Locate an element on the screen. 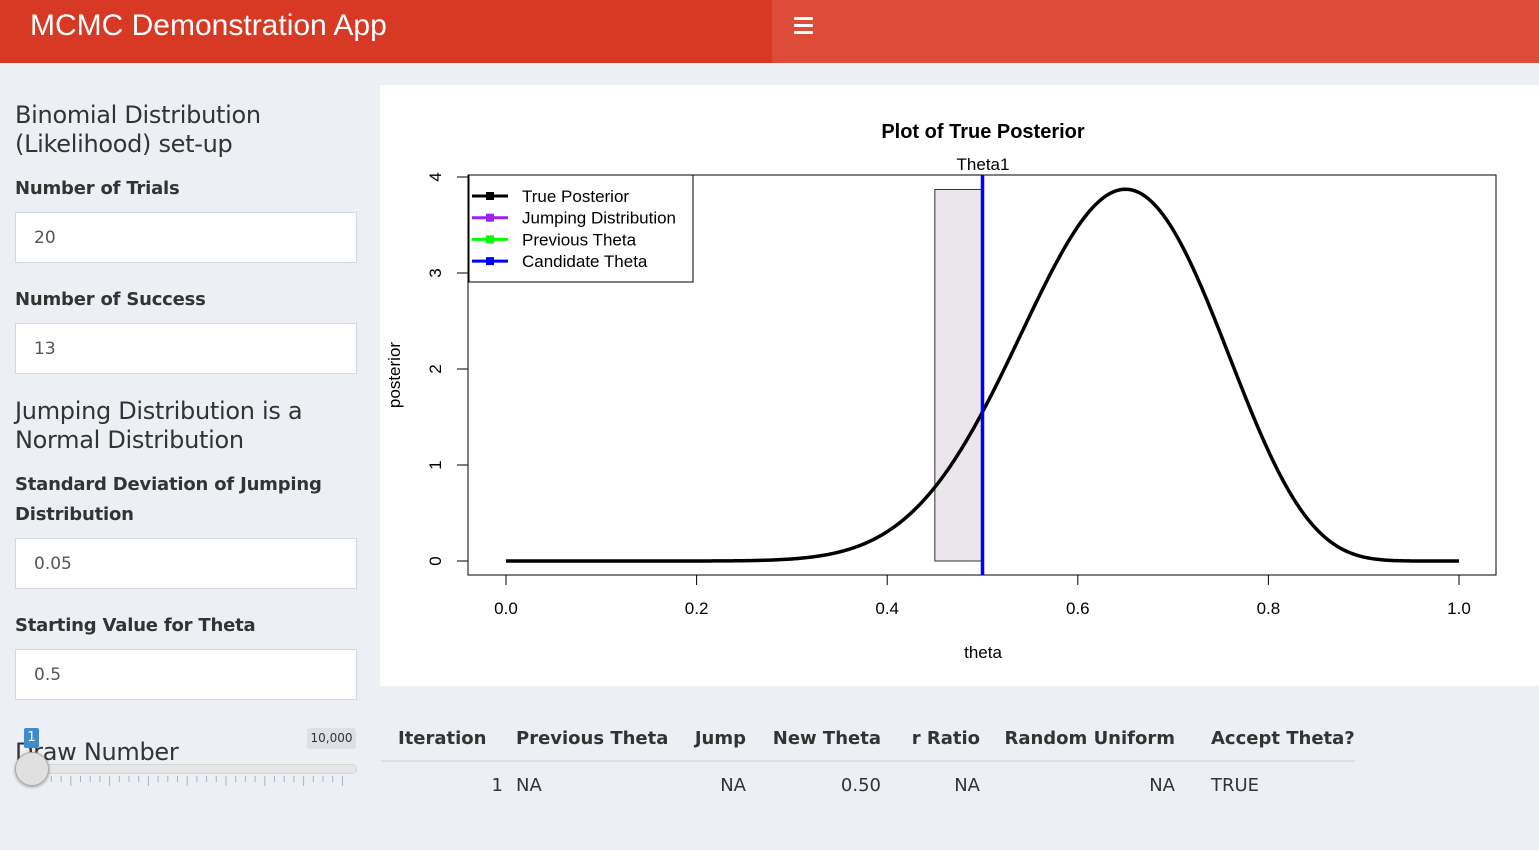 The image size is (1539, 850). sd-input is located at coordinates (186, 563).